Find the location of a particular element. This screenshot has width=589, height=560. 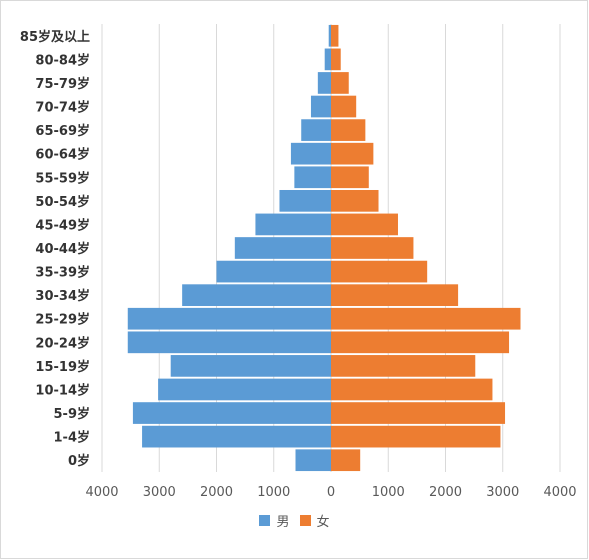

category-label: 30-34岁 is located at coordinates (62, 296).